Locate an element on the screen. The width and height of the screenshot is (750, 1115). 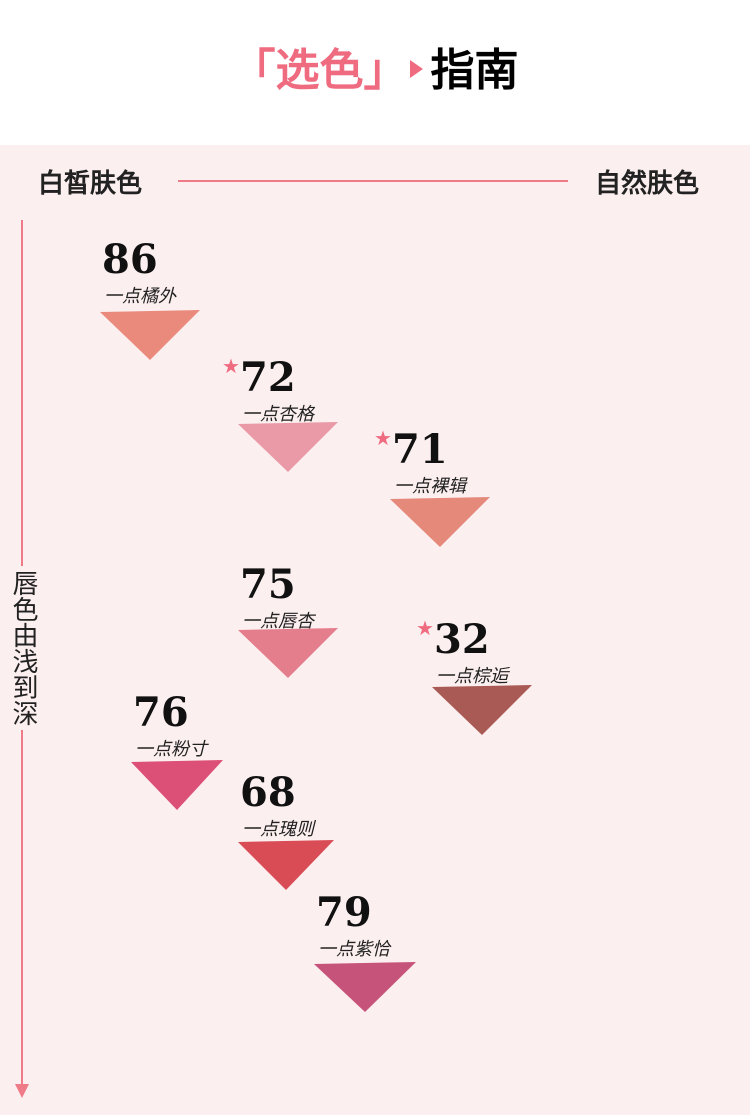
shade-code: 79 is located at coordinates (344, 912).